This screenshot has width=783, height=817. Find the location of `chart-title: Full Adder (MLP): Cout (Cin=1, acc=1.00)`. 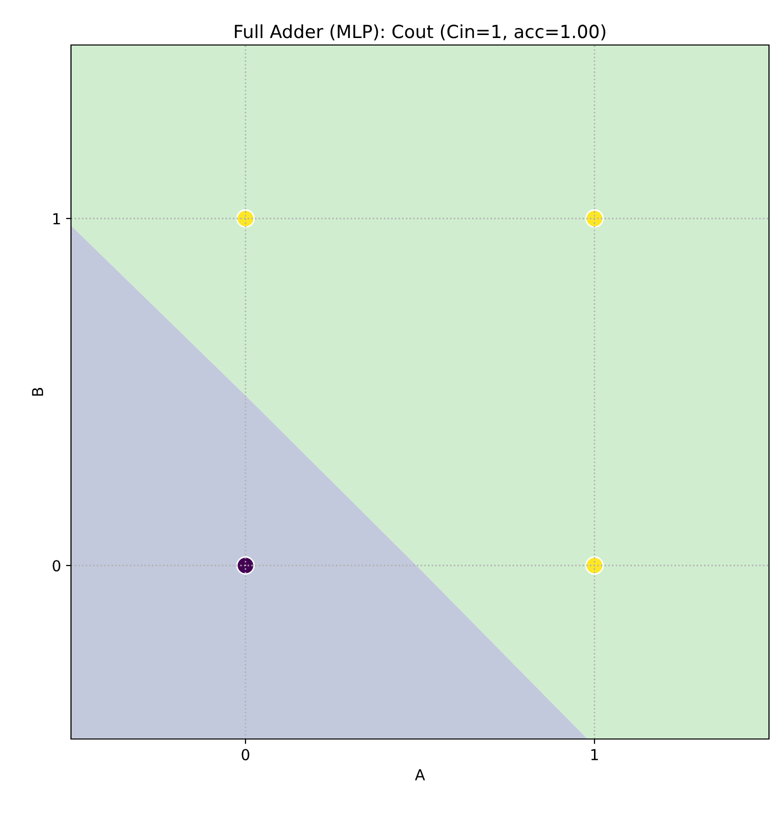

chart-title: Full Adder (MLP): Cout (Cin=1, acc=1.00) is located at coordinates (420, 32).